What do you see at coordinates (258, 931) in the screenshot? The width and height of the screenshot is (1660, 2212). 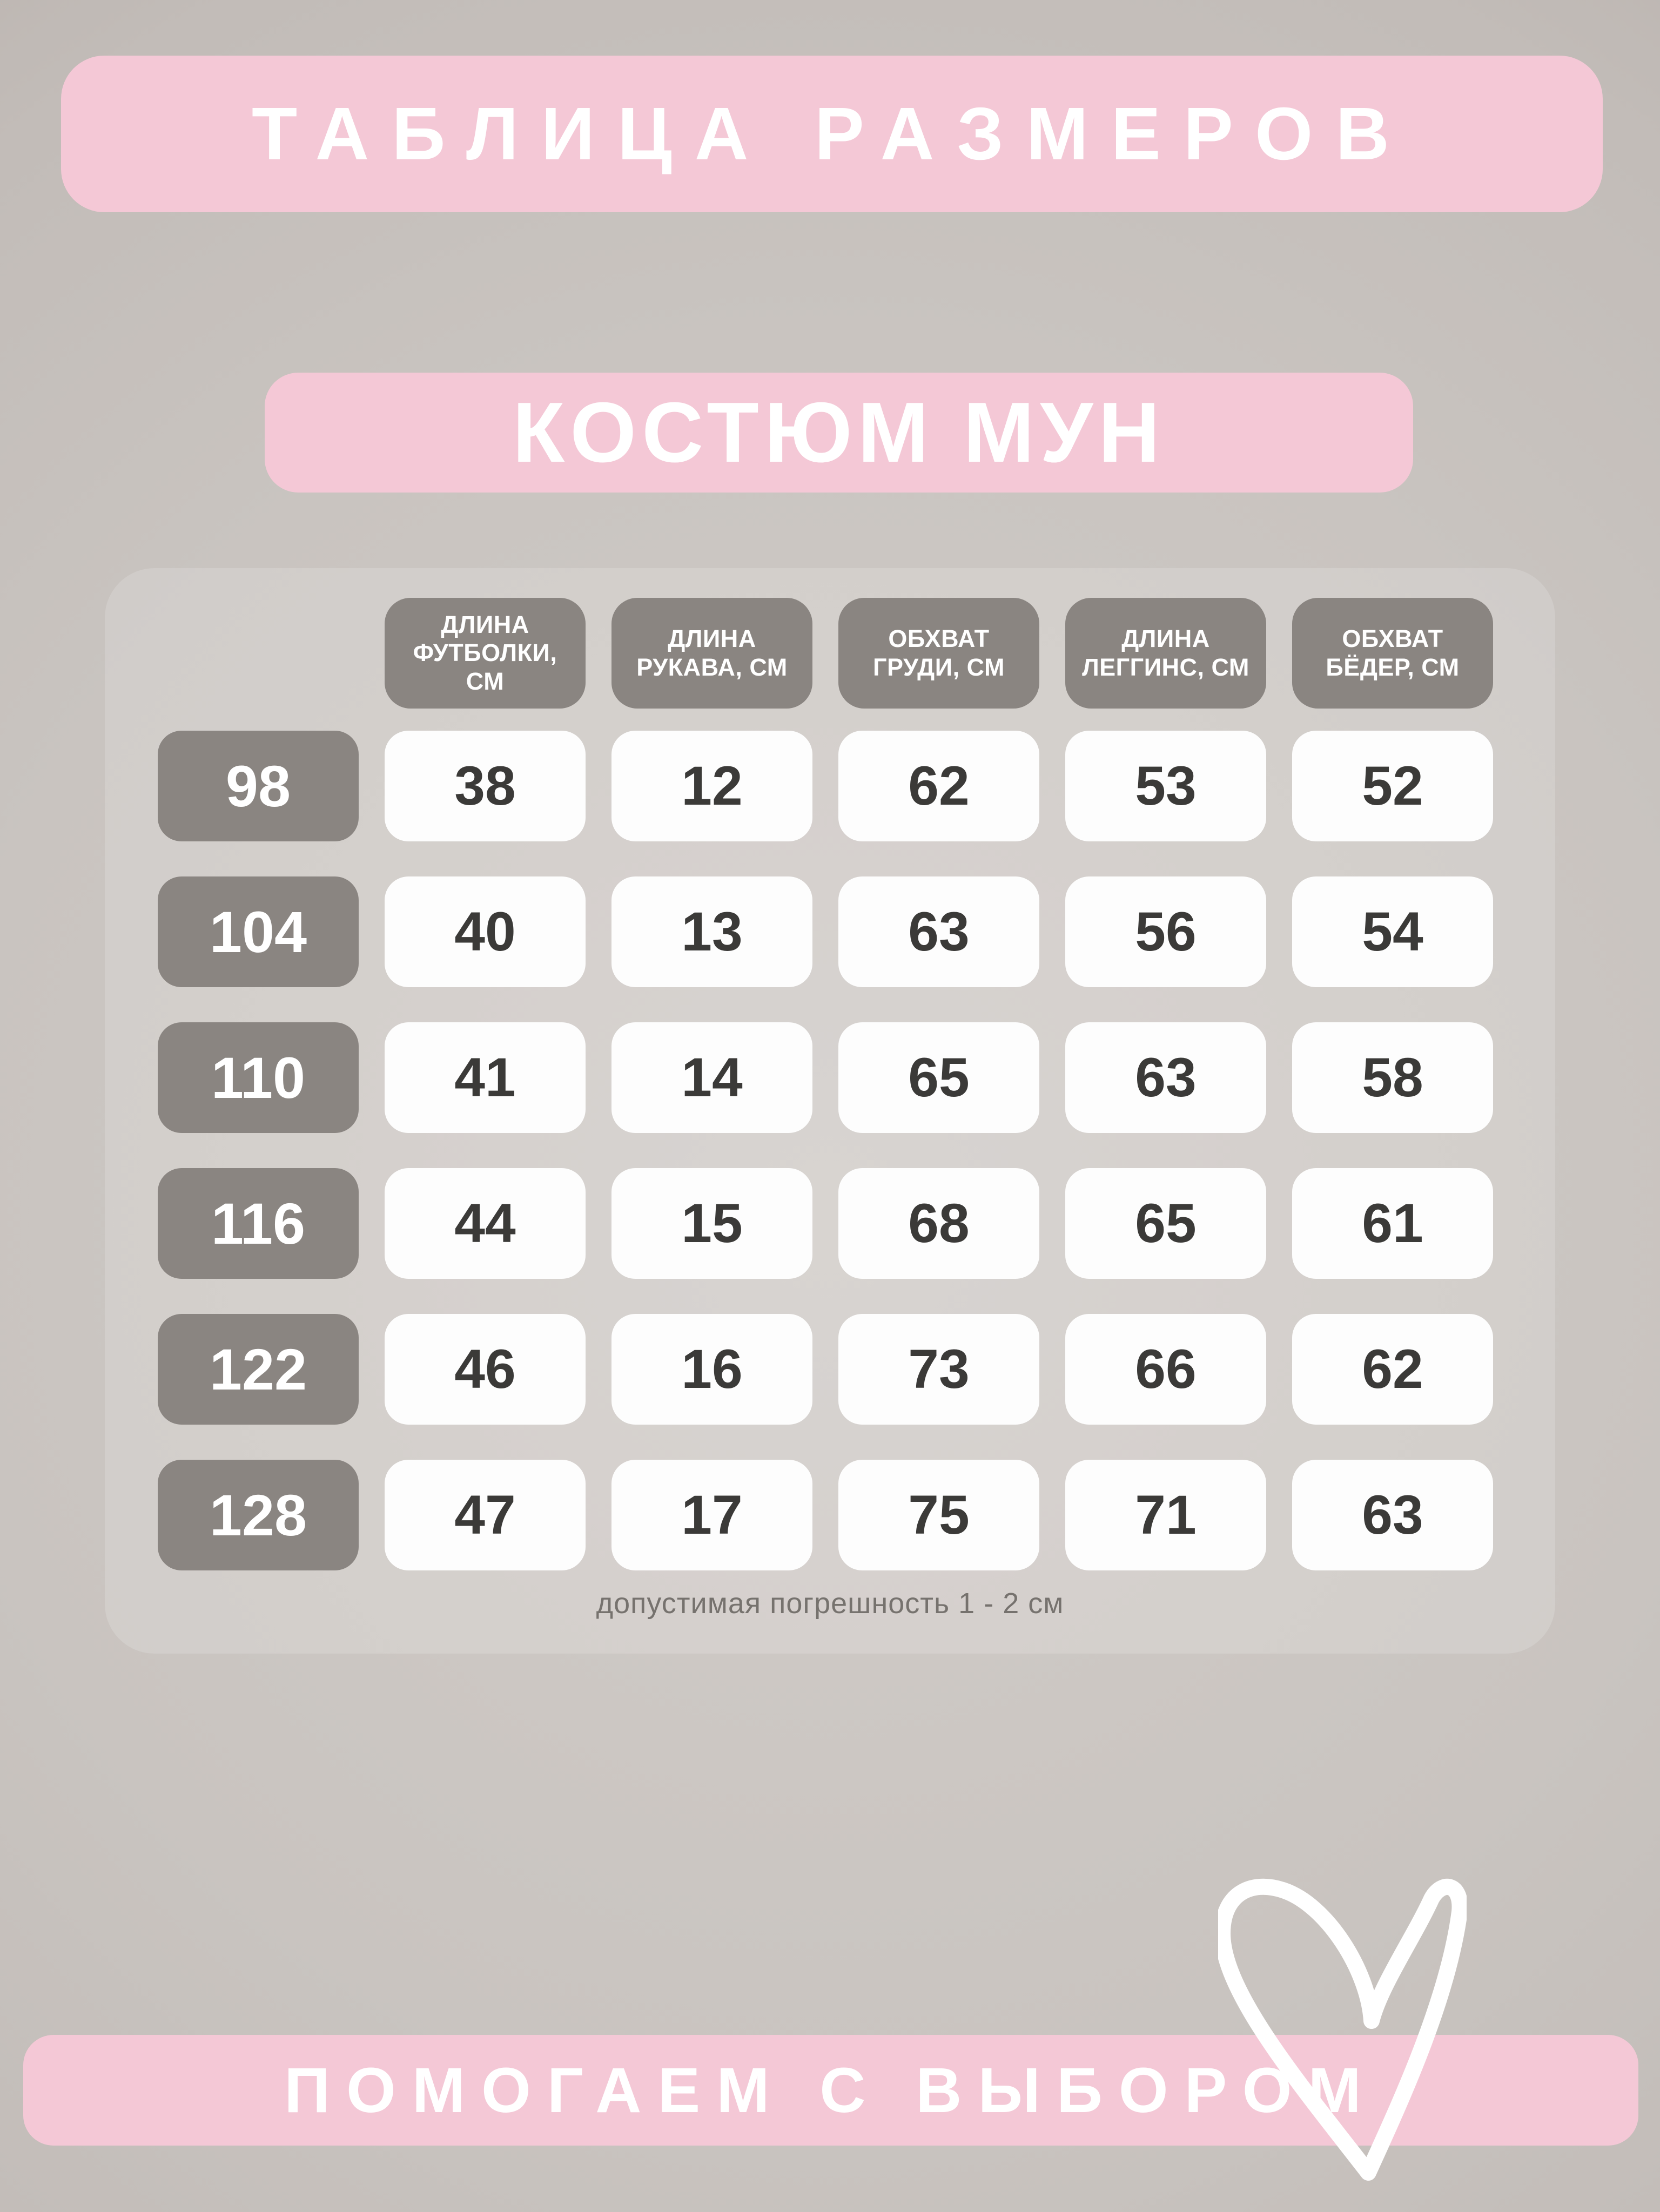 I see `size-cell: 104` at bounding box center [258, 931].